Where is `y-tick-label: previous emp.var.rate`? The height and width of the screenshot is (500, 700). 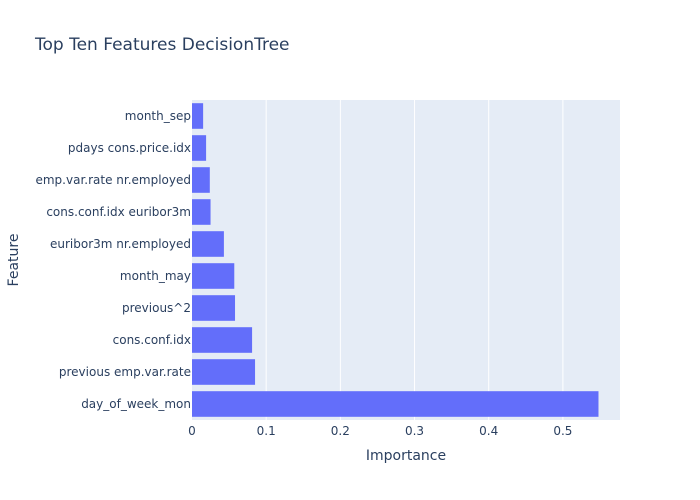
y-tick-label: previous emp.var.rate is located at coordinates (125, 372).